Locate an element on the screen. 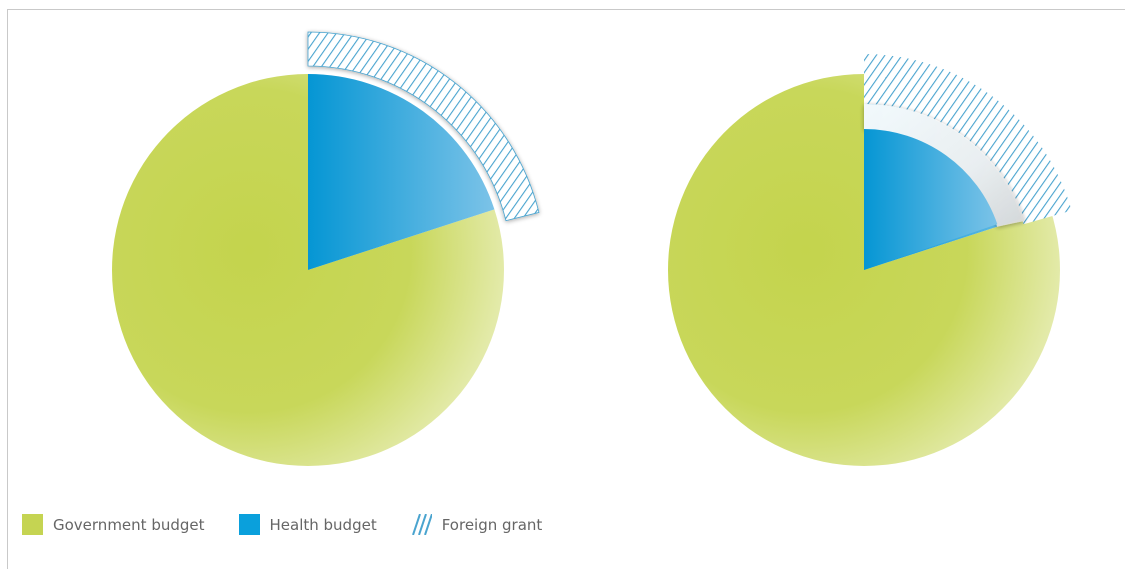 Image resolution: width=1125 pixels, height=569 pixels. pie-2-slice-health-overlay is located at coordinates (931, 199).